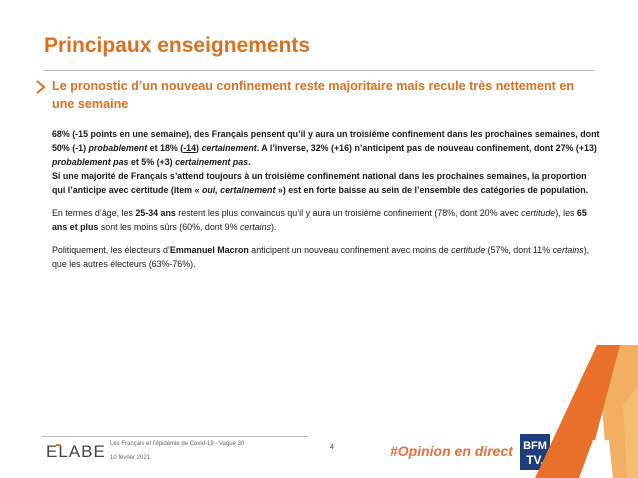 The image size is (638, 478). What do you see at coordinates (249, 162) in the screenshot?
I see `text-run: .` at bounding box center [249, 162].